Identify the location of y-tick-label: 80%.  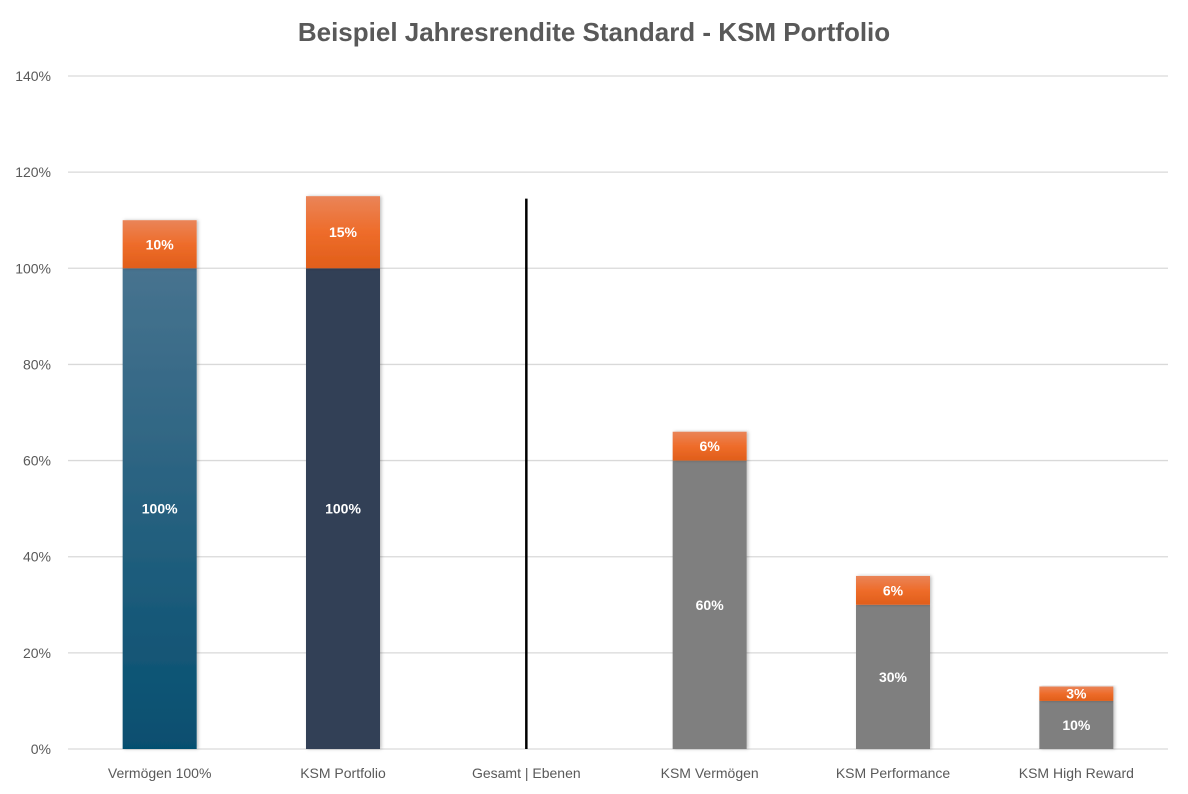
(37, 364).